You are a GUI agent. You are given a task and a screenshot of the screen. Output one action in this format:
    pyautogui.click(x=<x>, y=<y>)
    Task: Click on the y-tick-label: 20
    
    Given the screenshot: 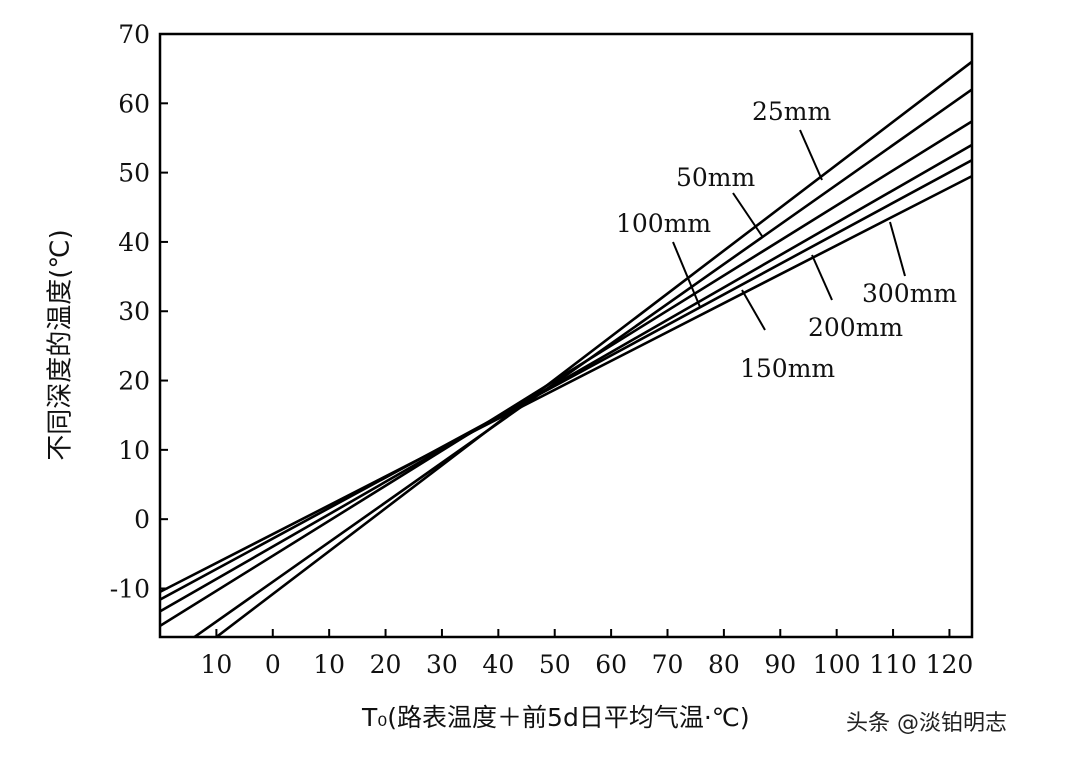 What is the action you would take?
    pyautogui.click(x=134, y=381)
    